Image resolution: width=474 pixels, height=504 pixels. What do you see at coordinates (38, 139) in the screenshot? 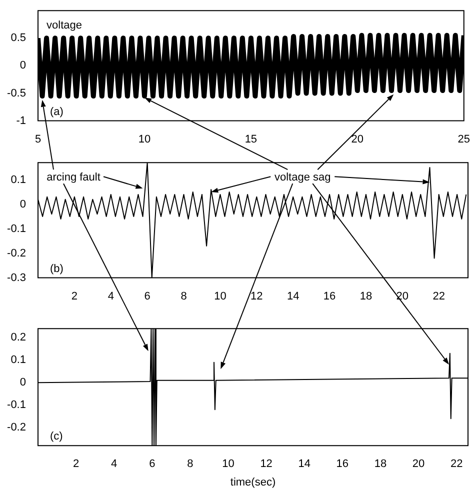
I see `x-tick-label: 5` at bounding box center [38, 139].